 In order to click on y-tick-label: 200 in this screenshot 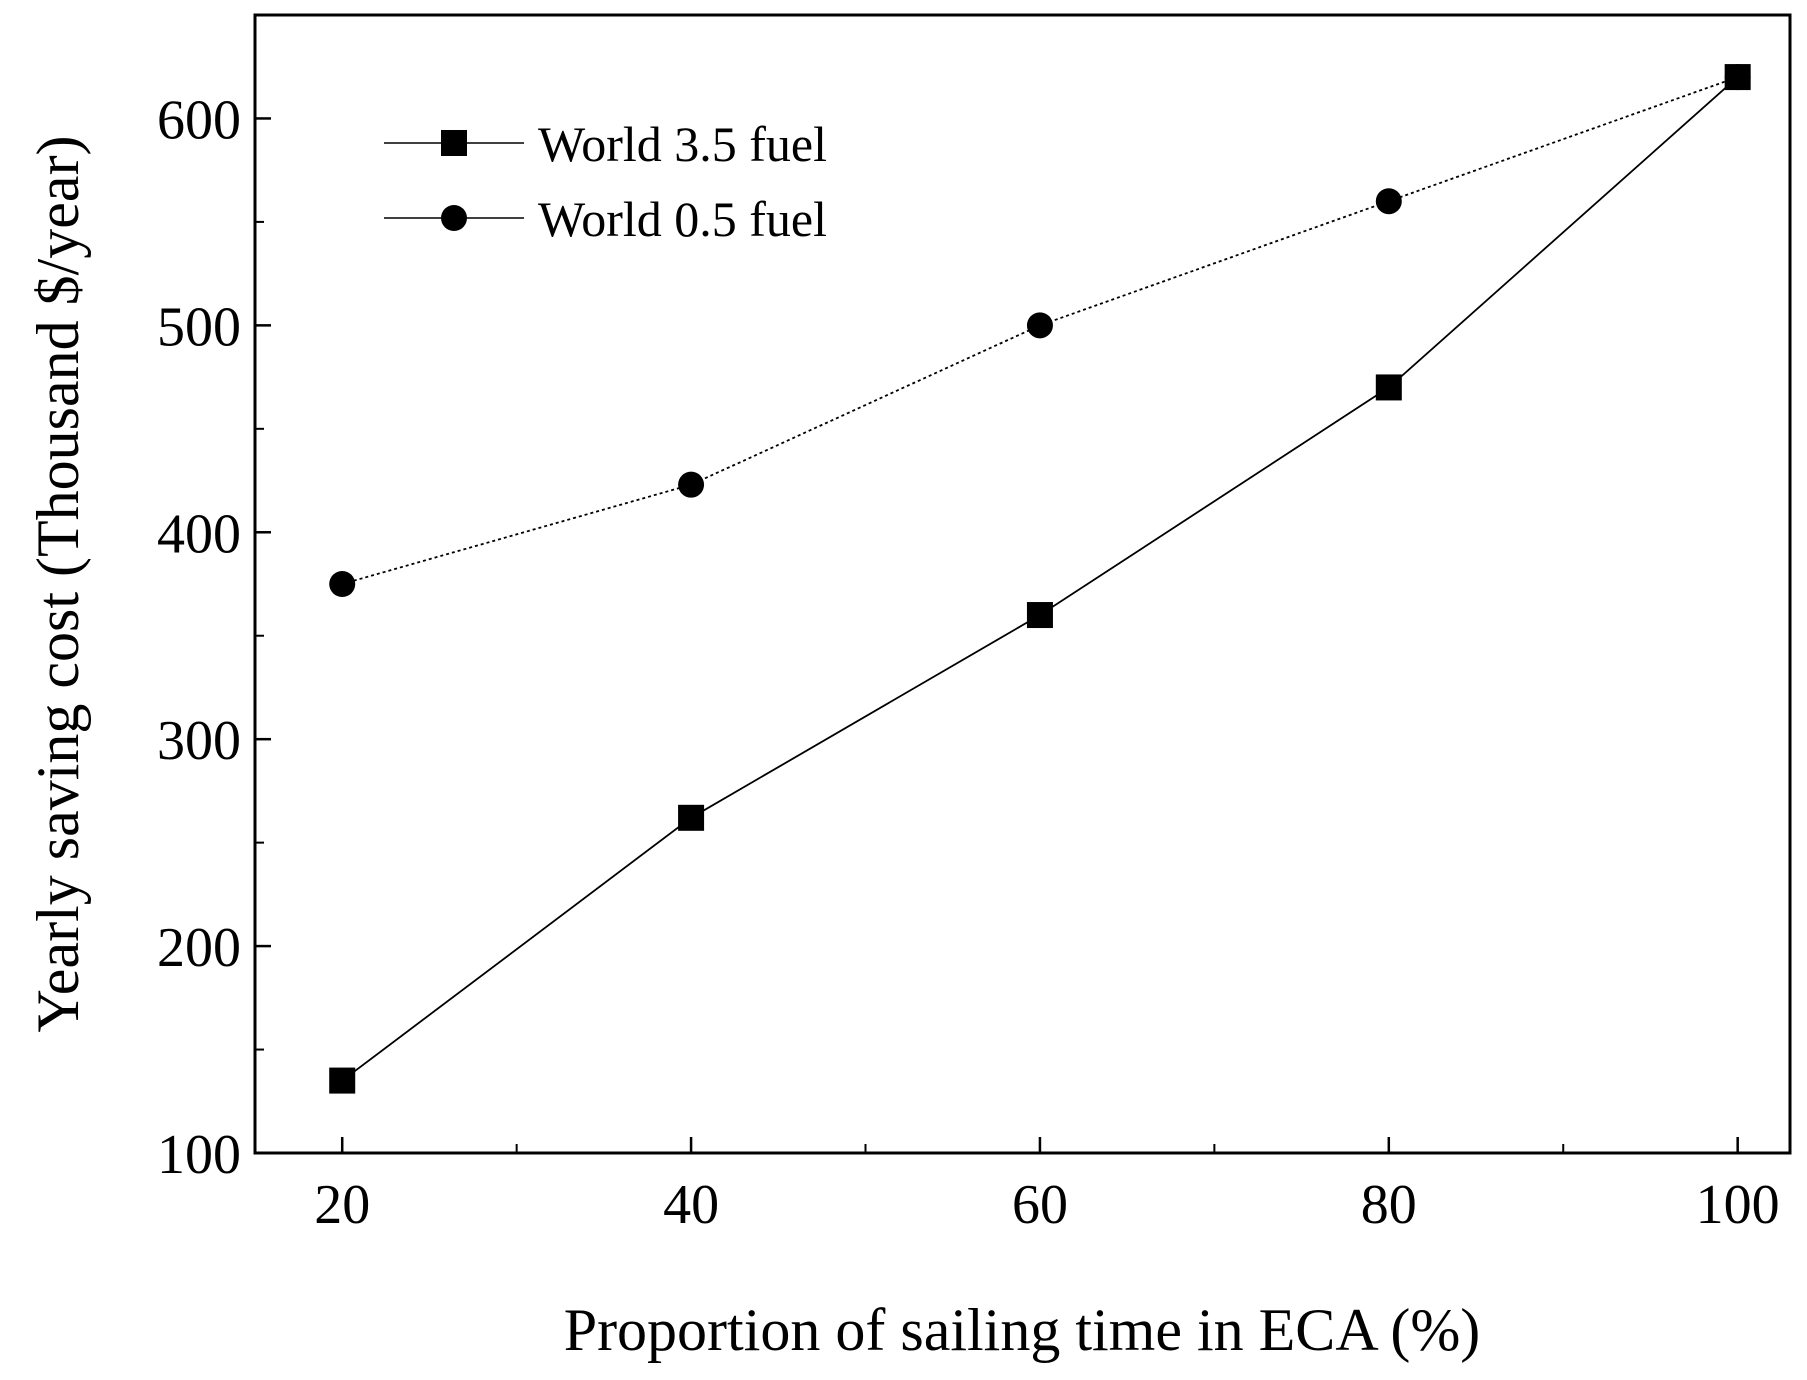, I will do `click(199, 948)`.